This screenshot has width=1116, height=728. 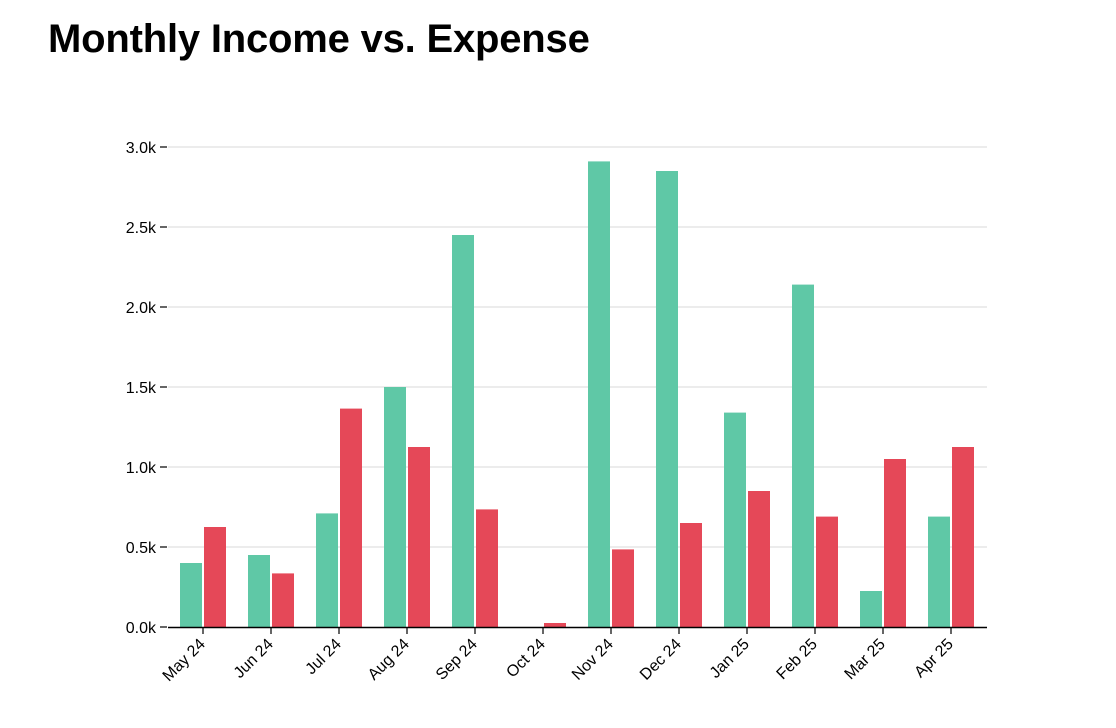 What do you see at coordinates (865, 659) in the screenshot?
I see `x-tick-label: Mar 25` at bounding box center [865, 659].